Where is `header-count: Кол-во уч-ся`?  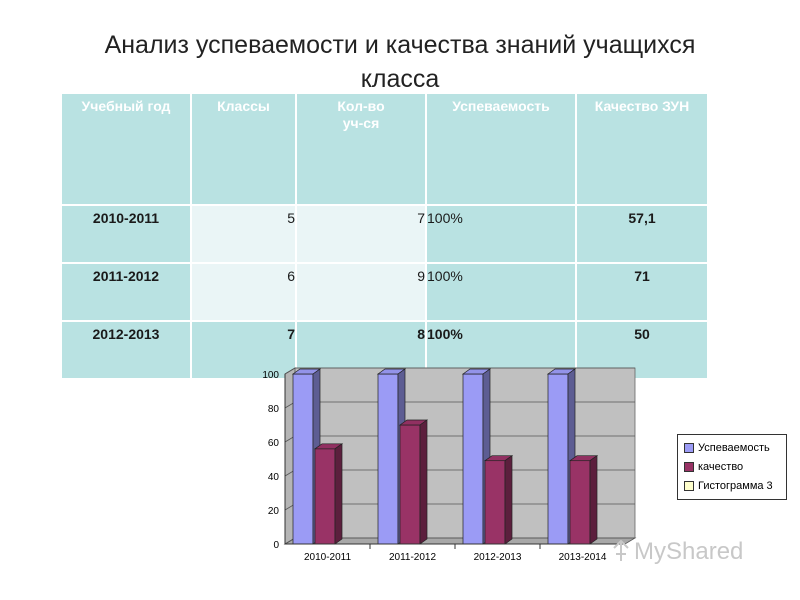
header-count: Кол-во уч-ся is located at coordinates (361, 149).